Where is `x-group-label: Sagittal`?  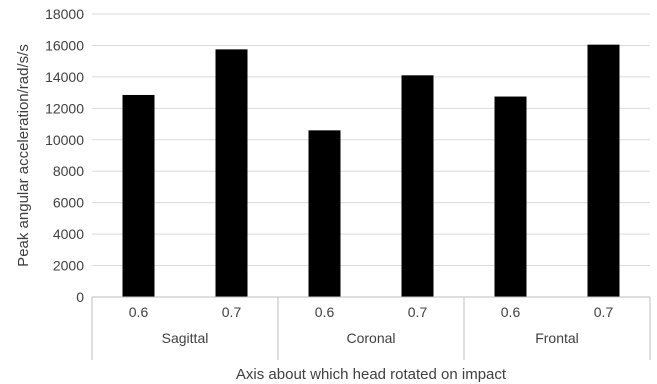
x-group-label: Sagittal is located at coordinates (185, 338).